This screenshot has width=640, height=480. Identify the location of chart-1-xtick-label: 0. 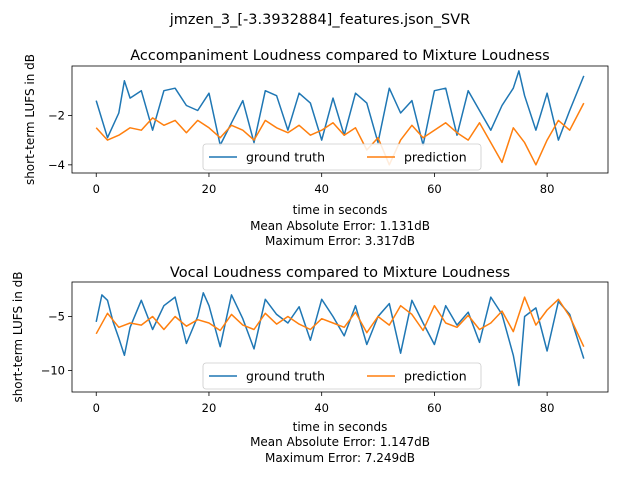
(96, 189).